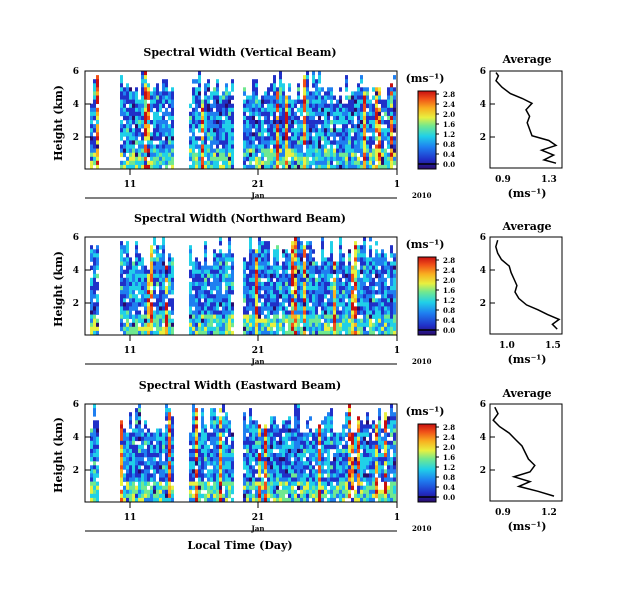  Describe the element at coordinates (526, 285) in the screenshot. I see `average-frame` at that location.